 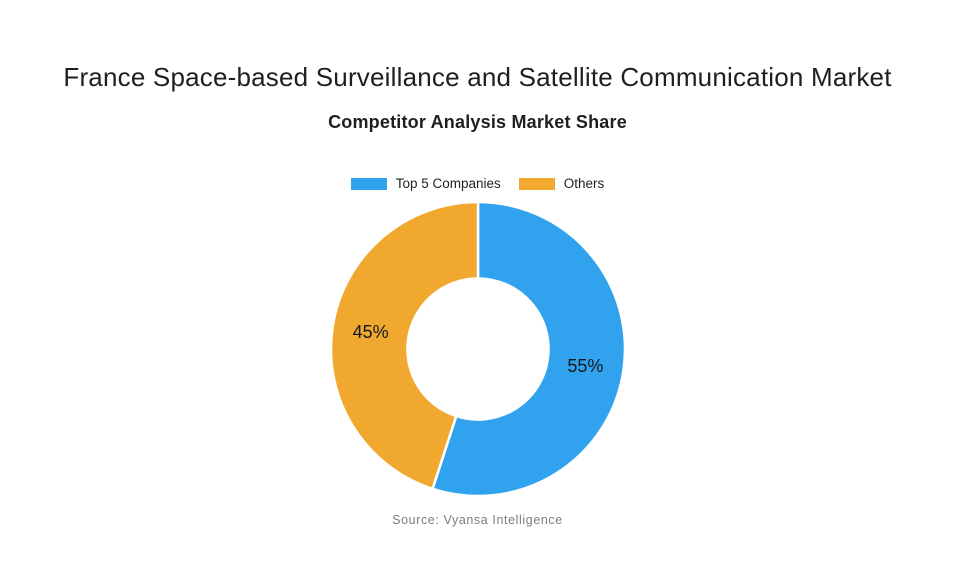 I want to click on slice-label: 55%, so click(x=585, y=366).